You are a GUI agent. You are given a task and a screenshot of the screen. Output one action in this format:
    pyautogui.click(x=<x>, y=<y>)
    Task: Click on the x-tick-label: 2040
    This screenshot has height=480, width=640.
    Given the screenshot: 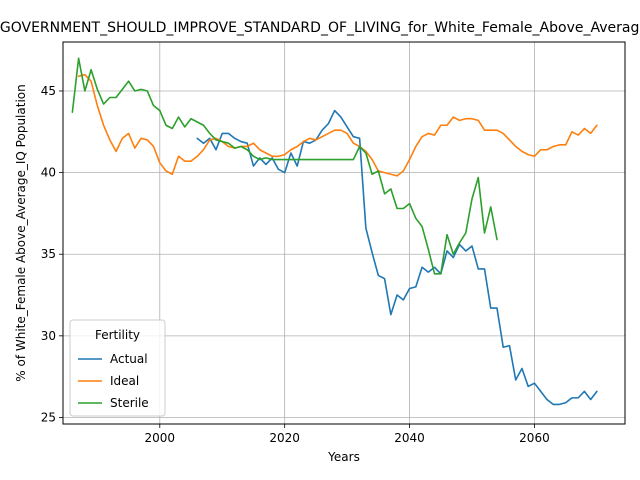 What is the action you would take?
    pyautogui.click(x=409, y=438)
    